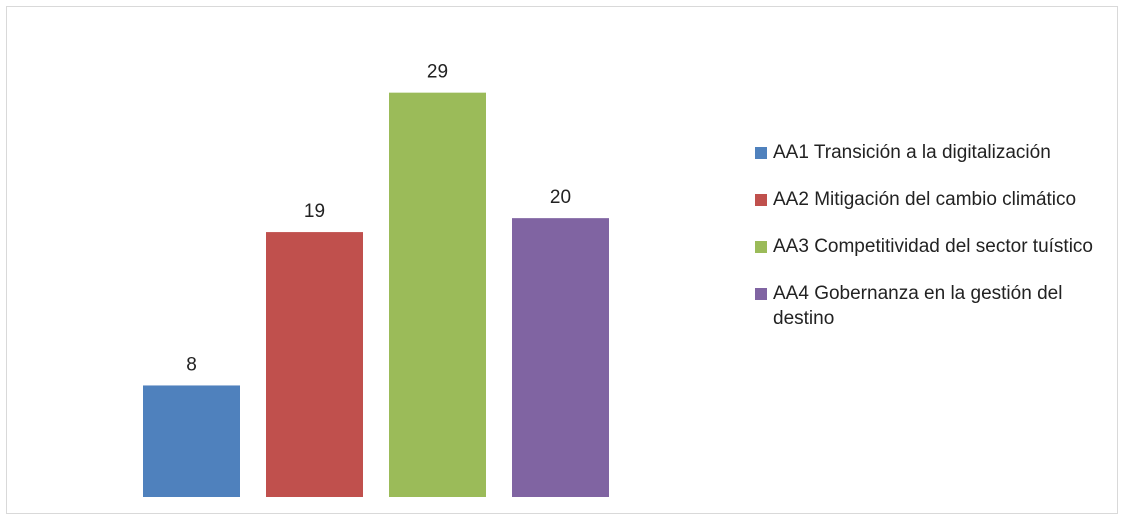  What do you see at coordinates (437, 295) in the screenshot?
I see `bar-aa3` at bounding box center [437, 295].